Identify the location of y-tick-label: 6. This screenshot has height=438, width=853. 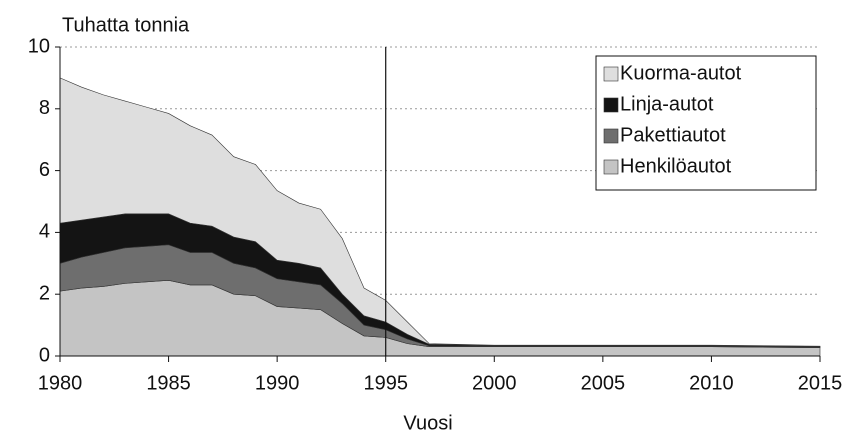
(44, 170).